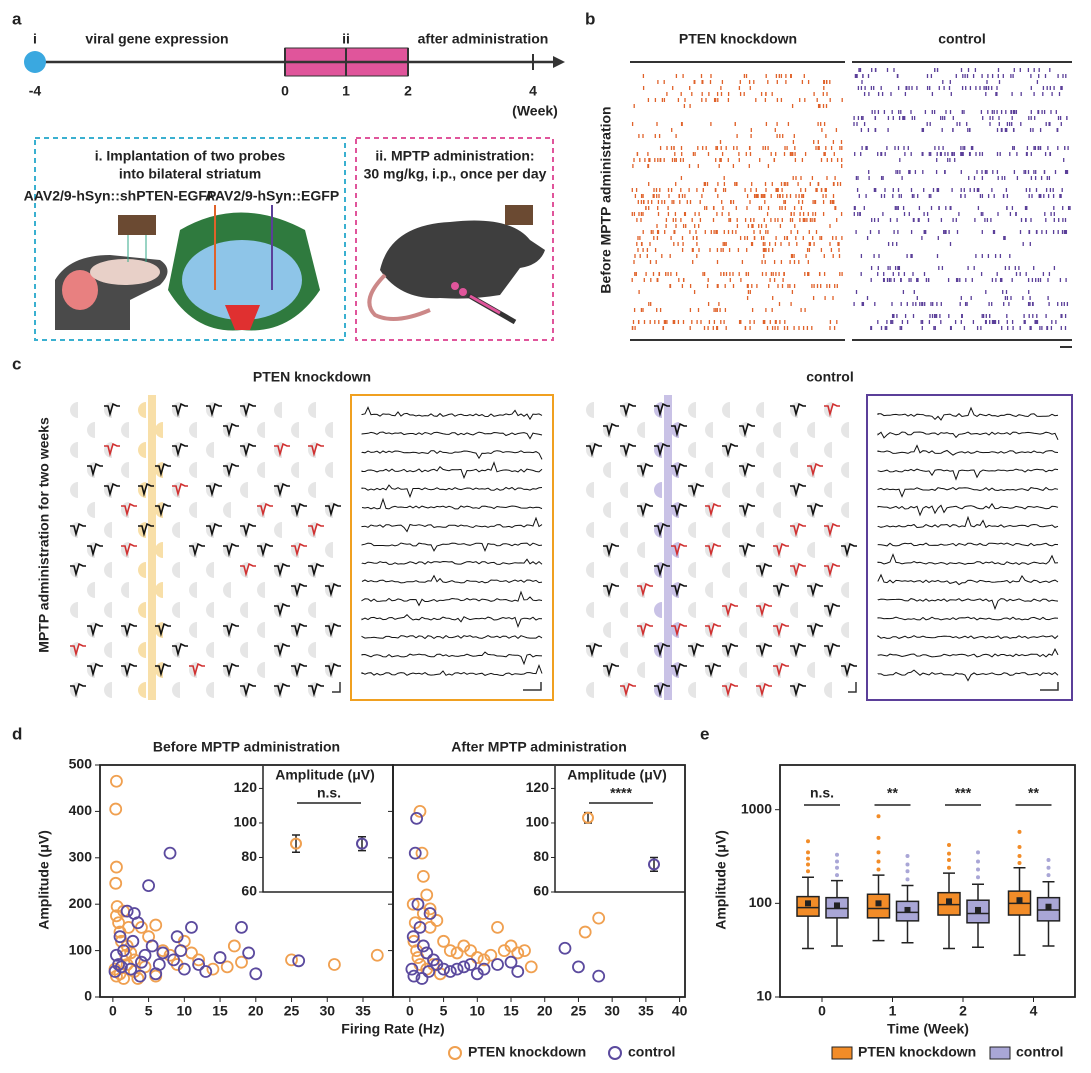 The width and height of the screenshot is (1091, 1073). Describe the element at coordinates (454, 156) in the screenshot. I see `label: ii. MPTP administration:` at that location.